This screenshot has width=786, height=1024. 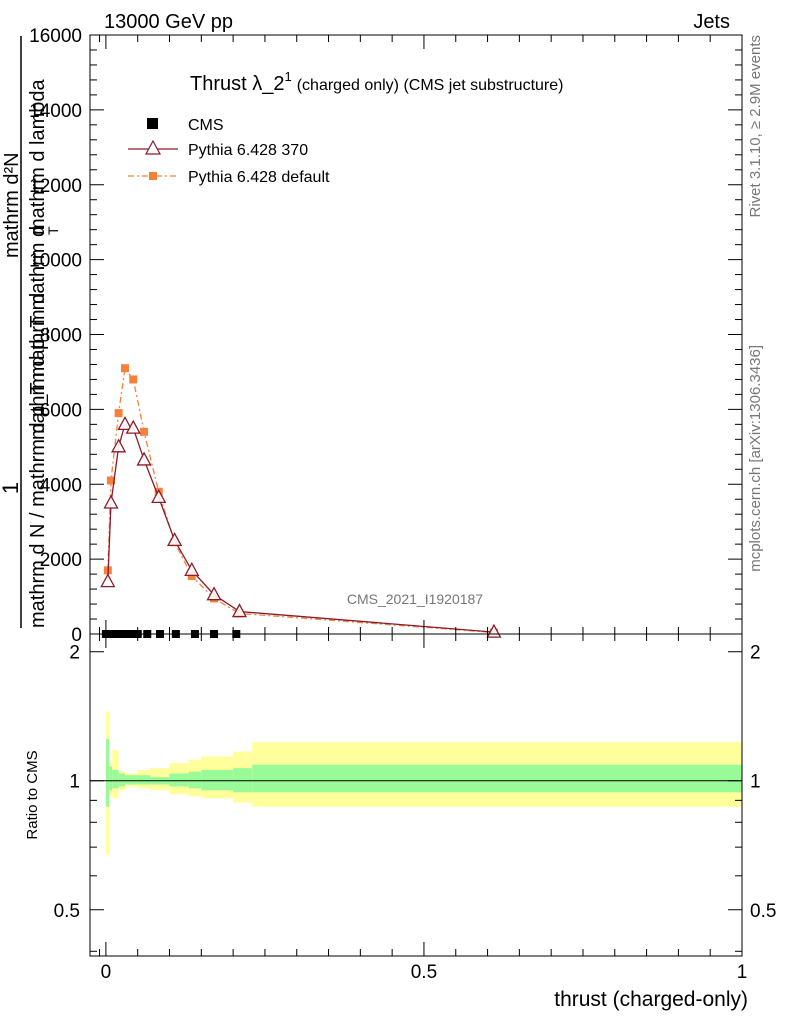 I want to click on ylabel-part-5: mathrm d lambda, so click(x=38, y=157).